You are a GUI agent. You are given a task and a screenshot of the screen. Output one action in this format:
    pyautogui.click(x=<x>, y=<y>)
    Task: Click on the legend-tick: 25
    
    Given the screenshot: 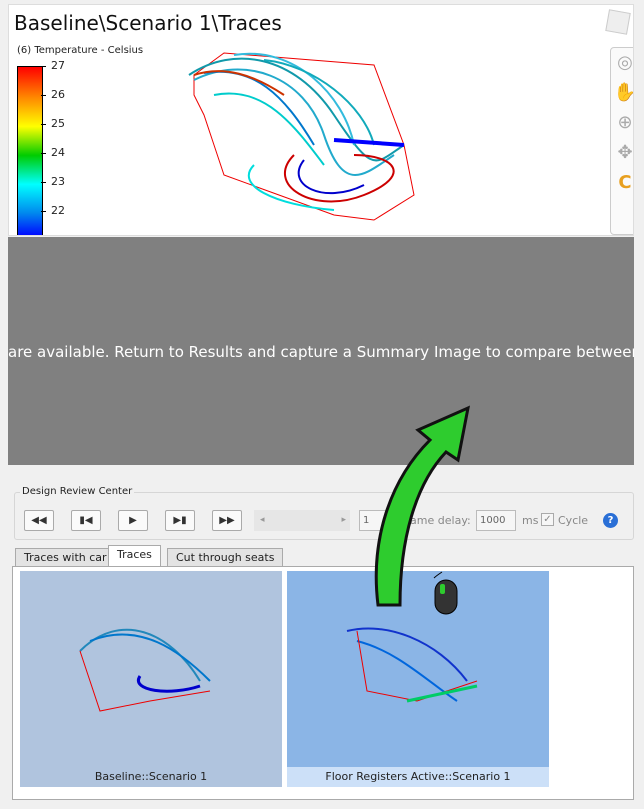 What is the action you would take?
    pyautogui.click(x=53, y=123)
    